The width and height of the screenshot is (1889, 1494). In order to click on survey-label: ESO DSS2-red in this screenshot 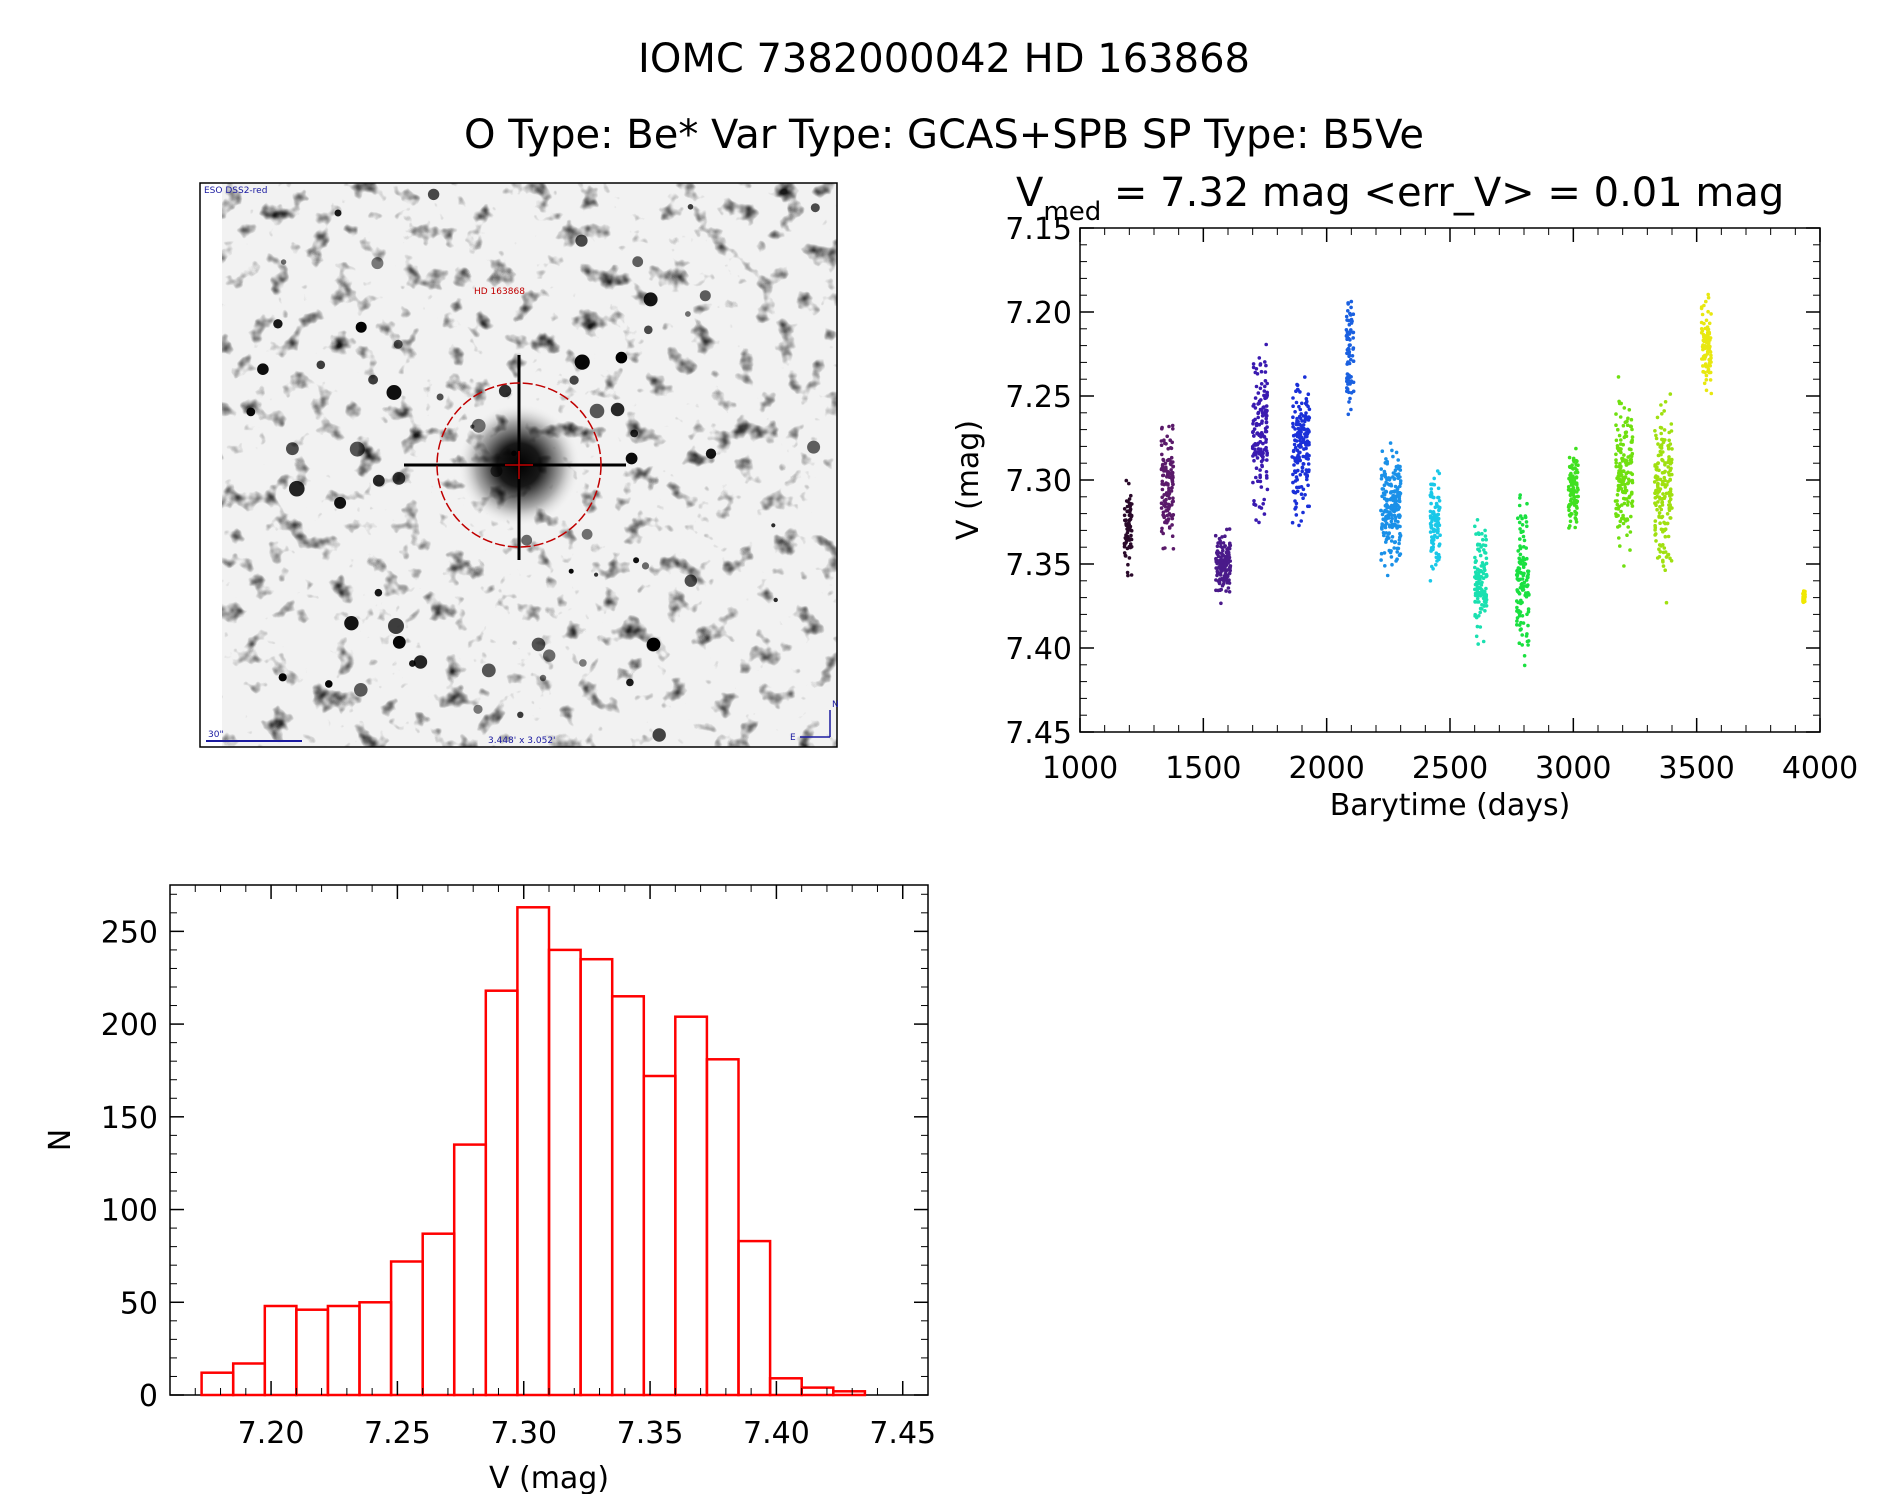, I will do `click(235, 191)`.